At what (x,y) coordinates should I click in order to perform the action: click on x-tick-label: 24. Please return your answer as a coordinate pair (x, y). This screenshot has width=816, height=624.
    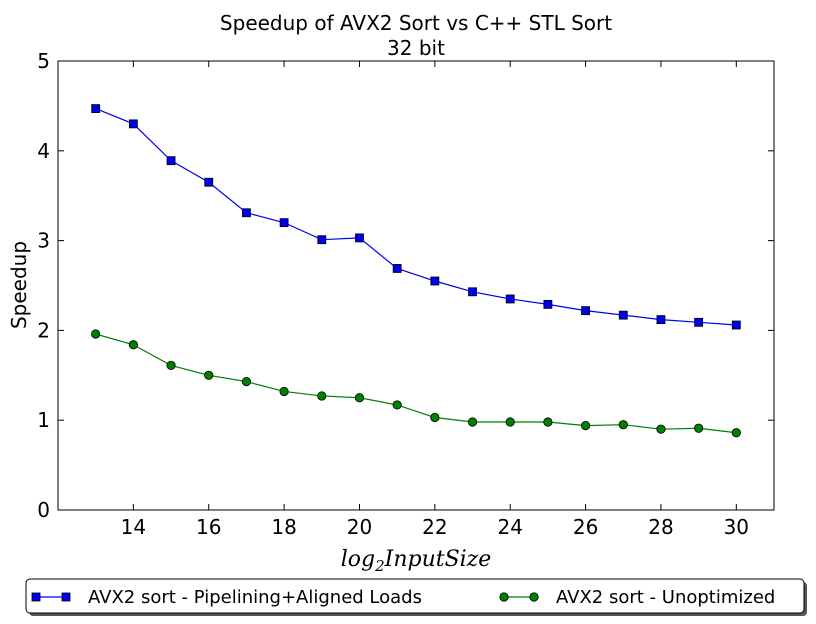
    Looking at the image, I should click on (509, 527).